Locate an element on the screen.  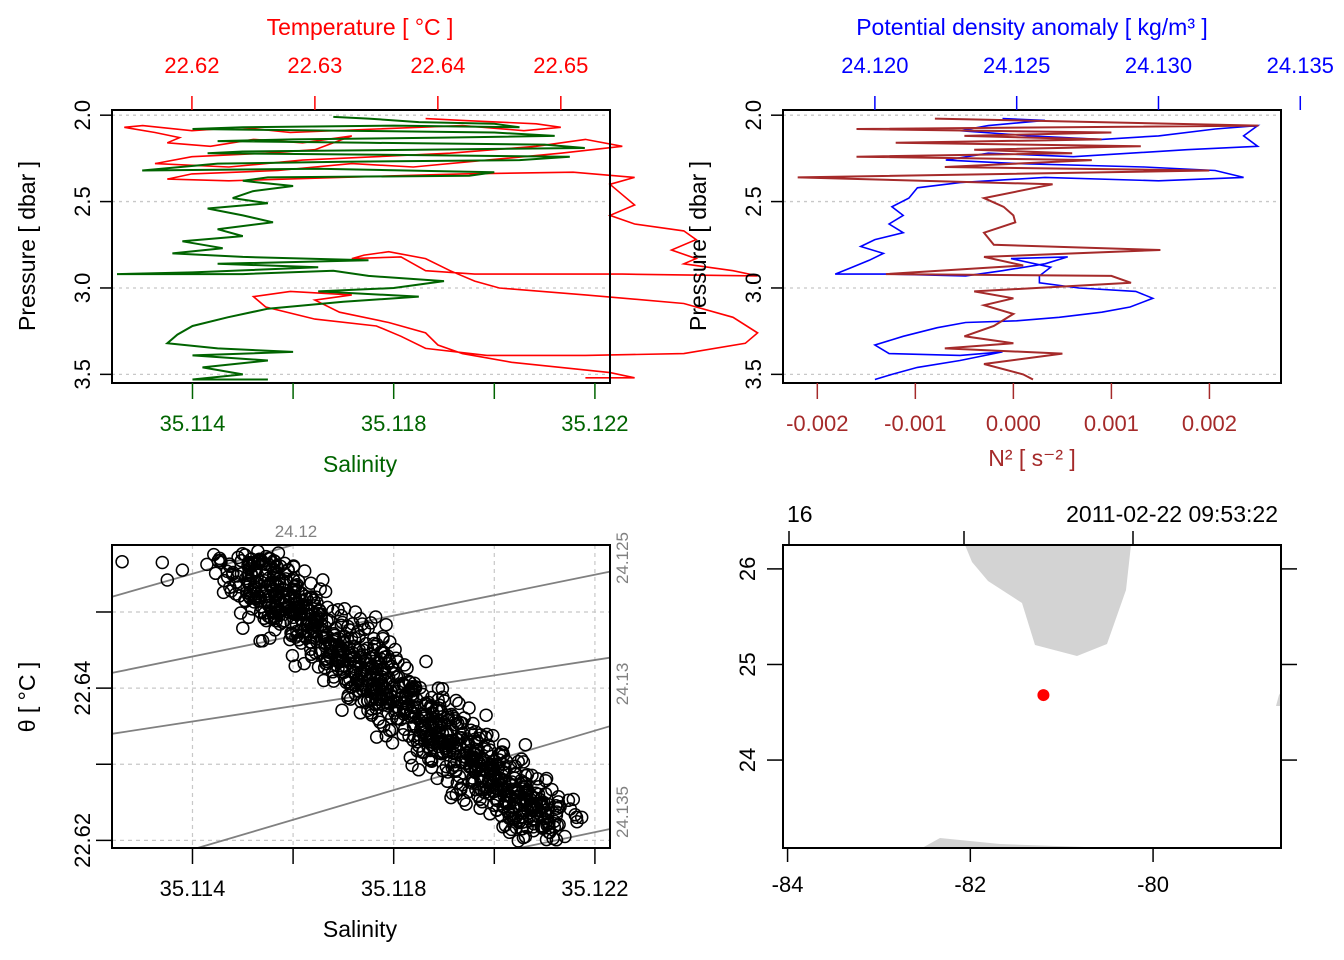
x-tick-label: 35.118 is located at coordinates (394, 888).